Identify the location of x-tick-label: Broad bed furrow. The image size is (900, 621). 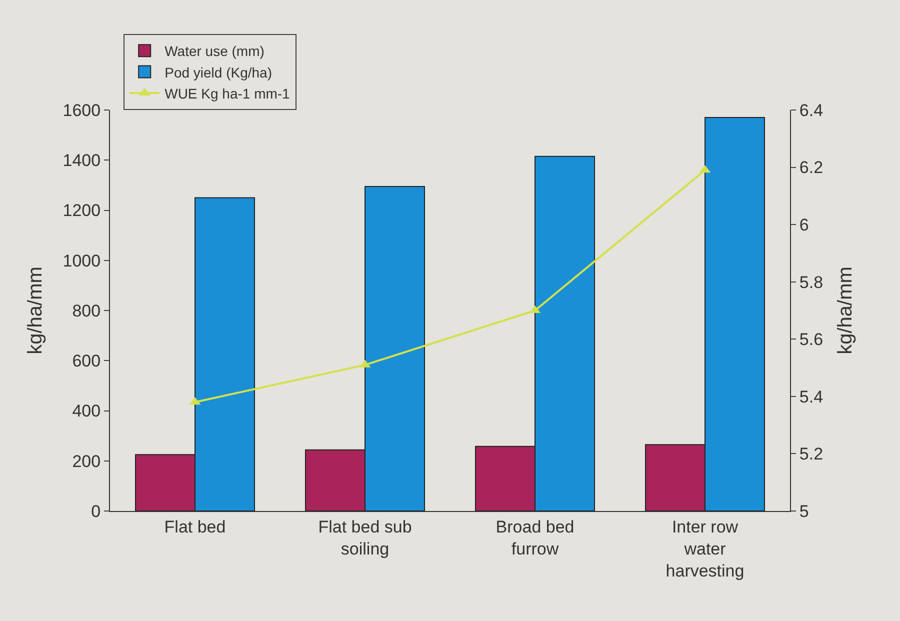
(535, 537).